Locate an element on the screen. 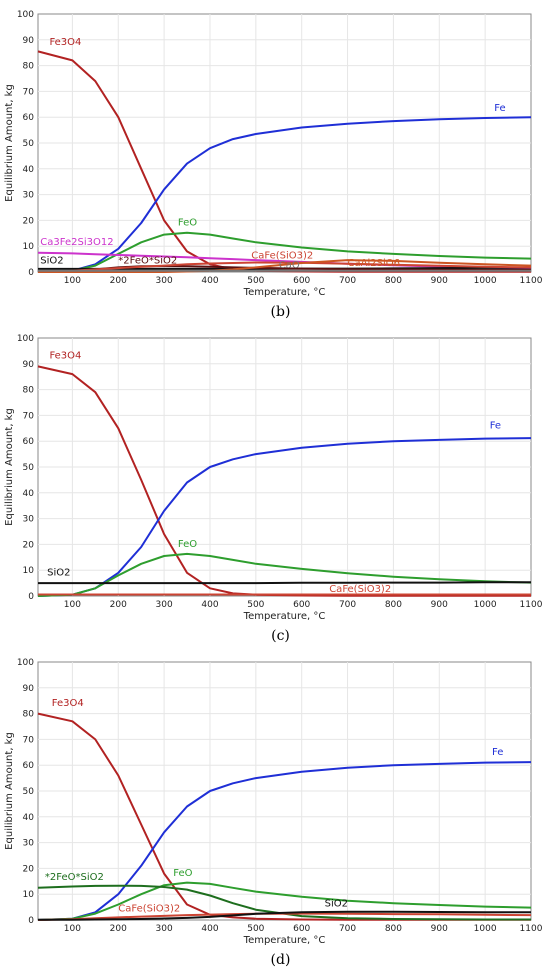 Image resolution: width=550 pixels, height=974 pixels. series-line-2feosio2 is located at coordinates (284, 902).